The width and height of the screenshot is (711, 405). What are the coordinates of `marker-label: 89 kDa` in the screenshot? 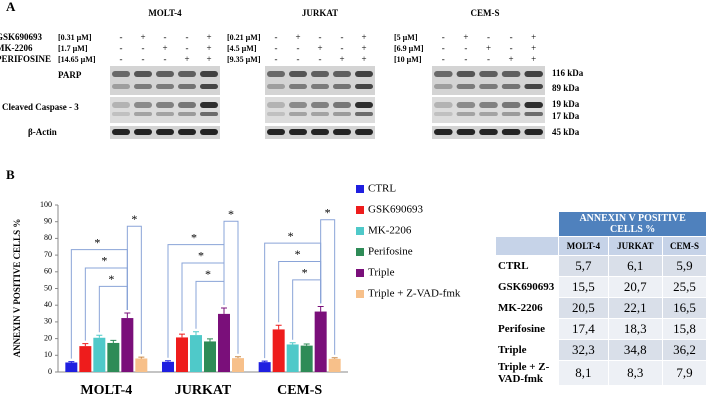 It's located at (566, 88).